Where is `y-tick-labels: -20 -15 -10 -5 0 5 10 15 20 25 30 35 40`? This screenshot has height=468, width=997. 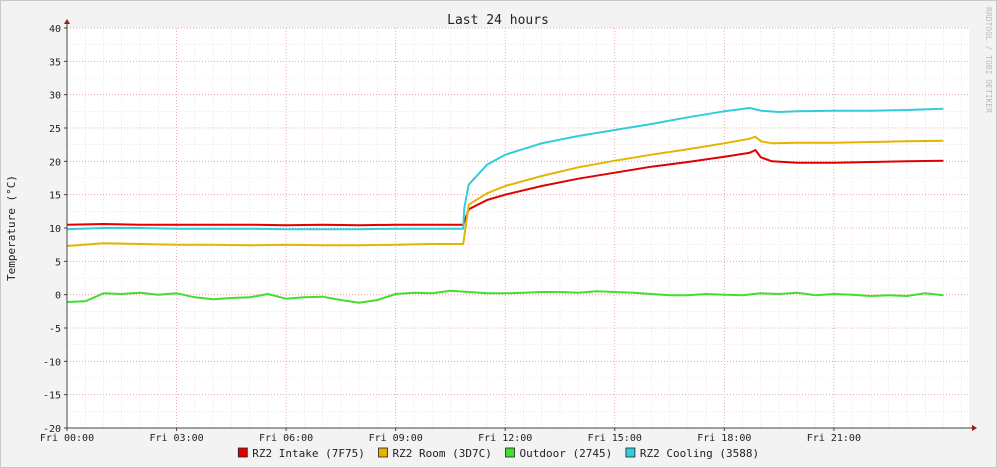
y-tick-labels: -20 -15 -10 -5 0 5 10 15 20 25 30 35 40 is located at coordinates (52, 229).